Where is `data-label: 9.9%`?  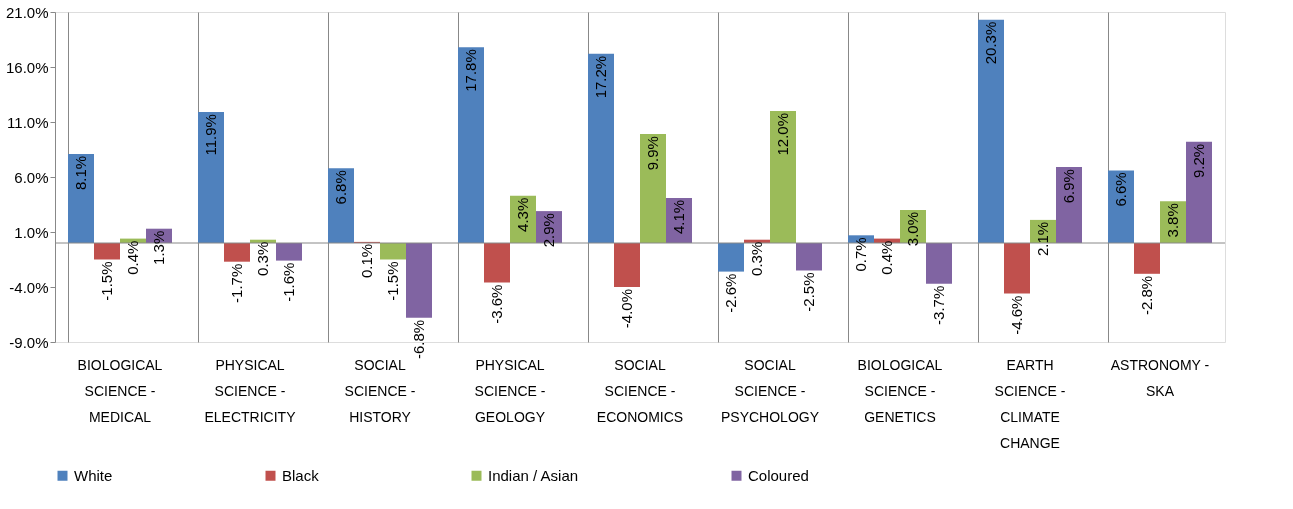 data-label: 9.9% is located at coordinates (652, 153).